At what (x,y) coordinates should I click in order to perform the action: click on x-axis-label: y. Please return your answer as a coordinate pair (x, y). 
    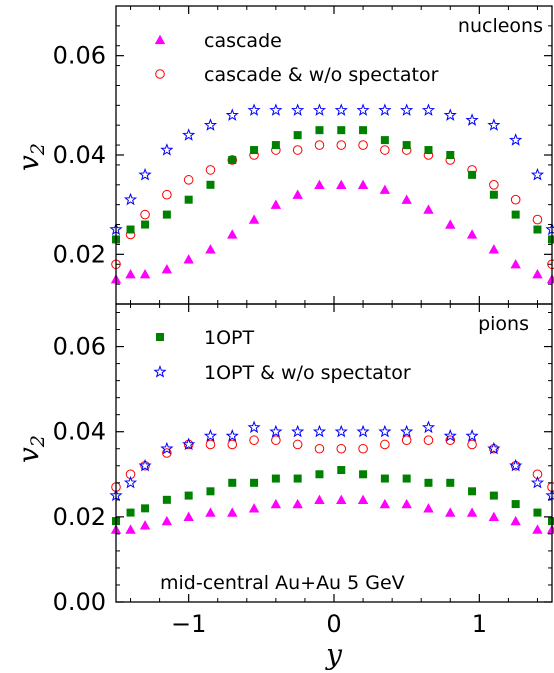
    Looking at the image, I should click on (333, 654).